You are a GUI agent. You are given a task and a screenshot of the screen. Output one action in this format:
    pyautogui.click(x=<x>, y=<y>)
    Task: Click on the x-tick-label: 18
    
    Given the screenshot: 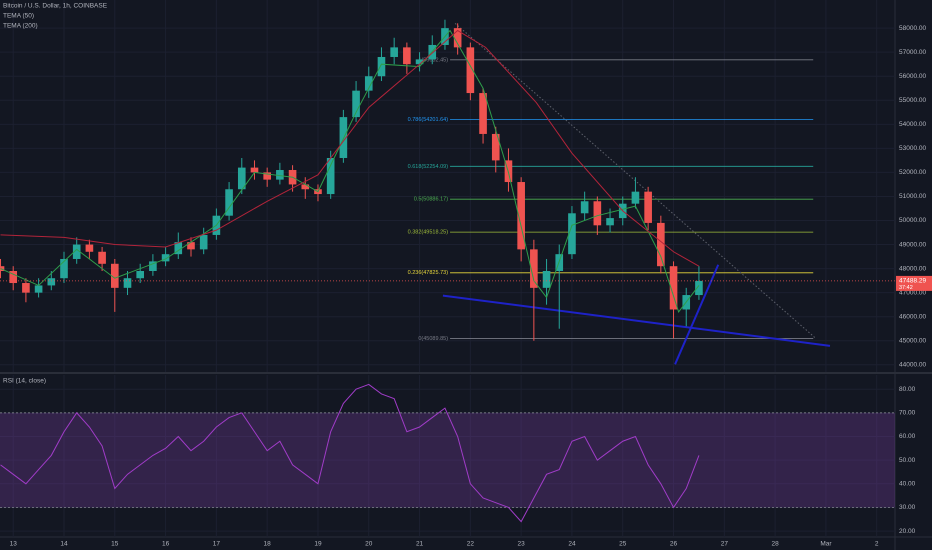 What is the action you would take?
    pyautogui.click(x=268, y=544)
    